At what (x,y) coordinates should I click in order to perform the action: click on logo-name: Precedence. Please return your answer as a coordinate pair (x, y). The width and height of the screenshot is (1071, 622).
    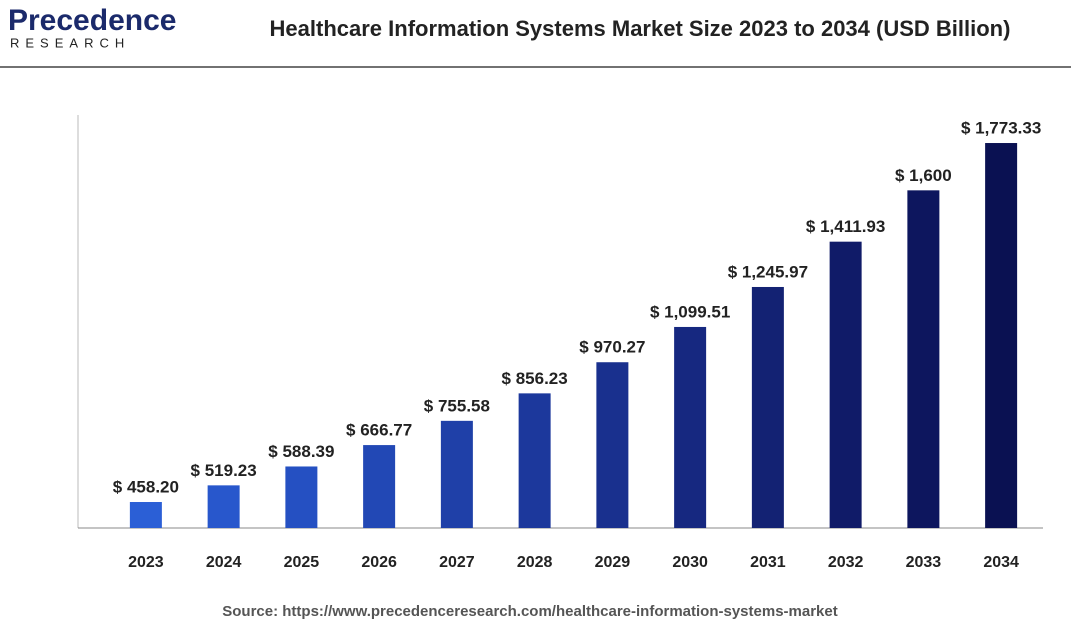
    Looking at the image, I should click on (92, 20).